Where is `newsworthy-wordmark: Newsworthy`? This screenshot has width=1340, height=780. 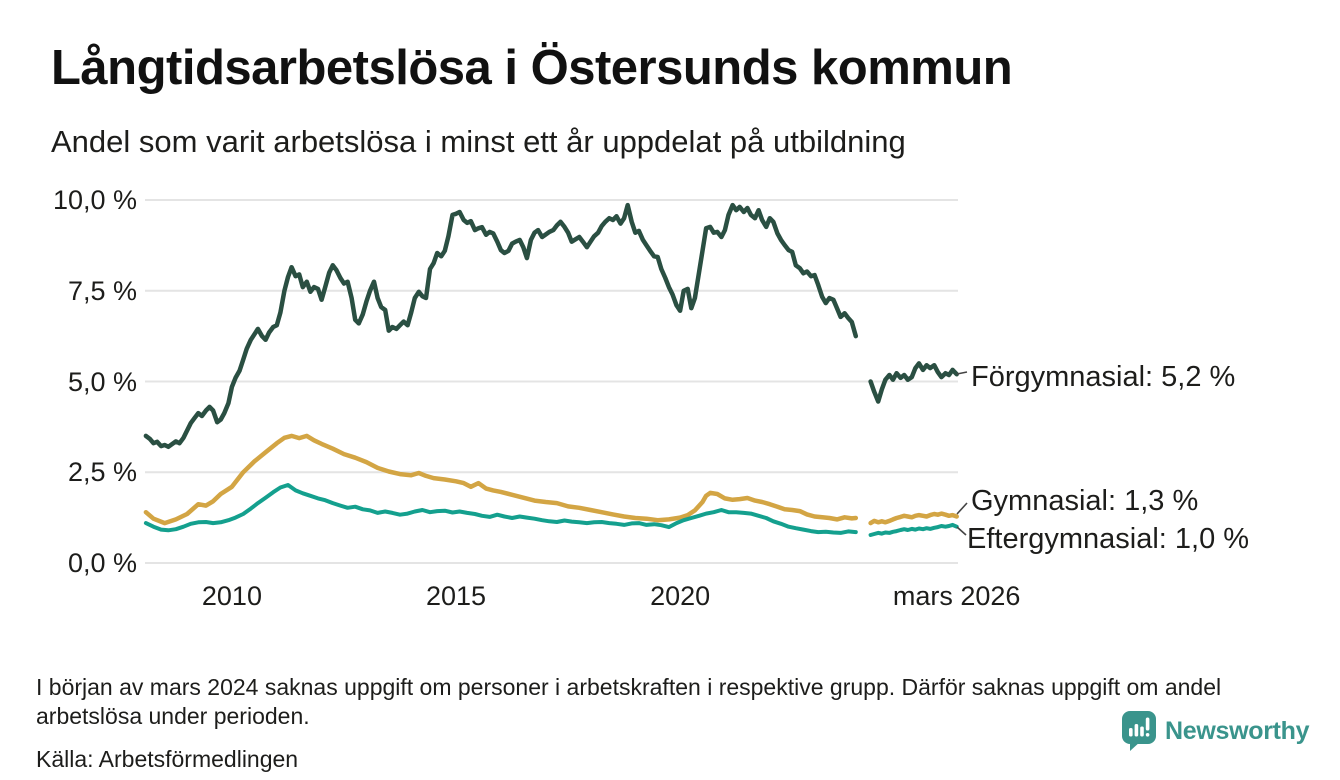 newsworthy-wordmark: Newsworthy is located at coordinates (1237, 730).